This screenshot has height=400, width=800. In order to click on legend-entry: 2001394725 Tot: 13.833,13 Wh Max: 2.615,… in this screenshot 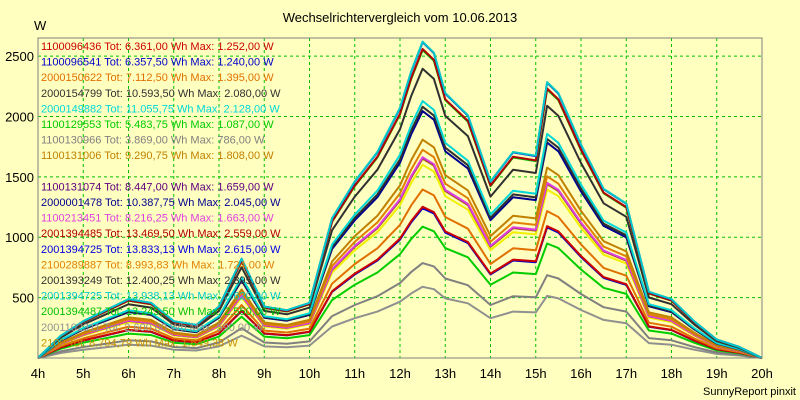, I will do `click(161, 250)`.